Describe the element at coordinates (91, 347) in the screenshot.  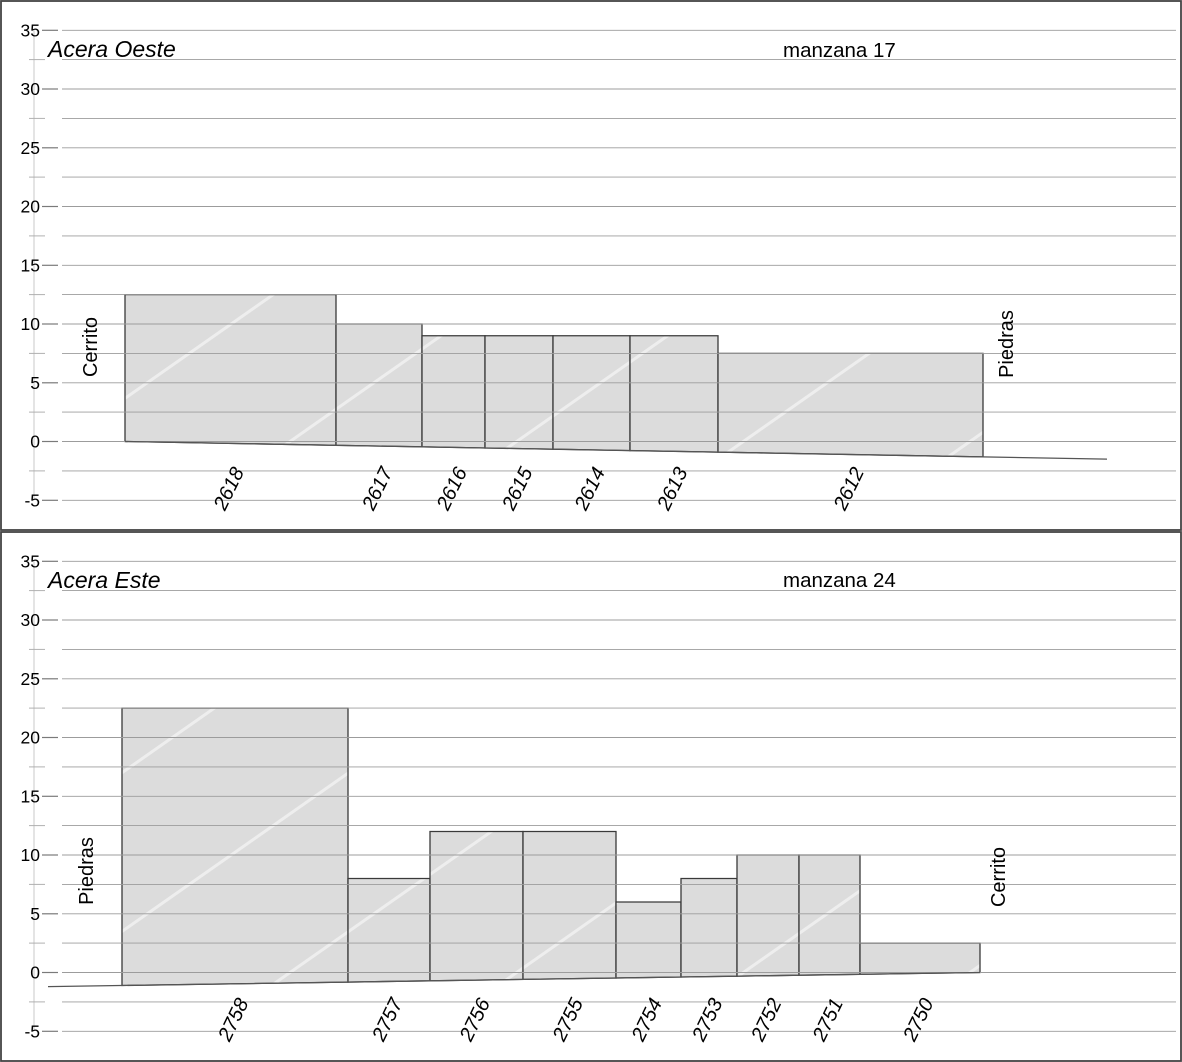
I see `street-label-left: Cerrito` at that location.